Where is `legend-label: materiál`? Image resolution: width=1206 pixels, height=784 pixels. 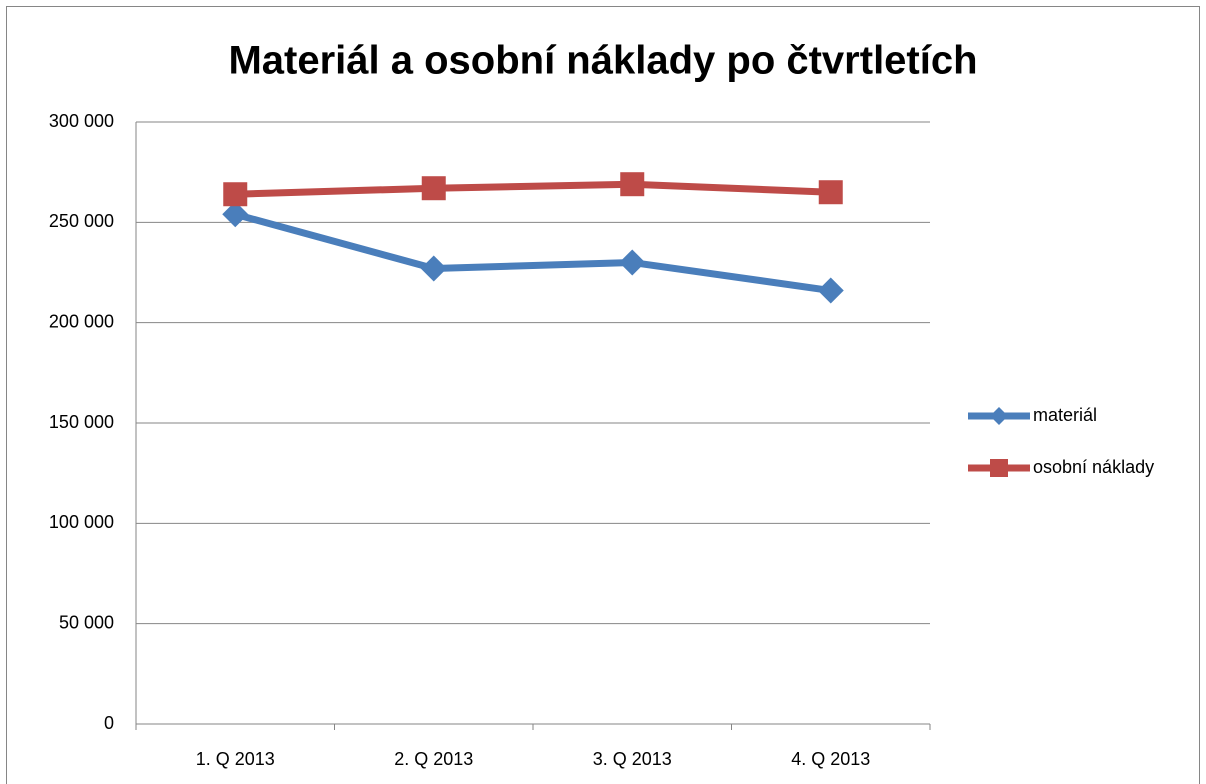
legend-label: materiál is located at coordinates (1065, 415).